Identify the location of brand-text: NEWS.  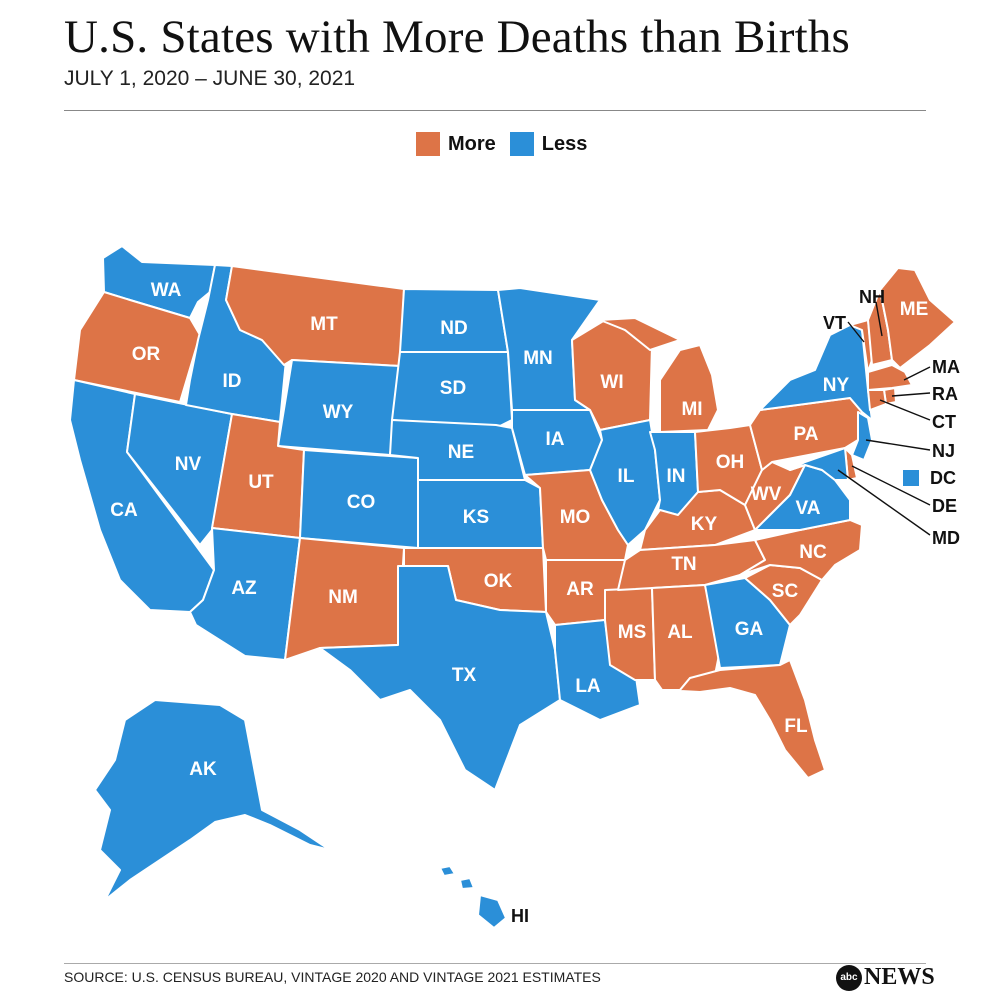
(899, 977).